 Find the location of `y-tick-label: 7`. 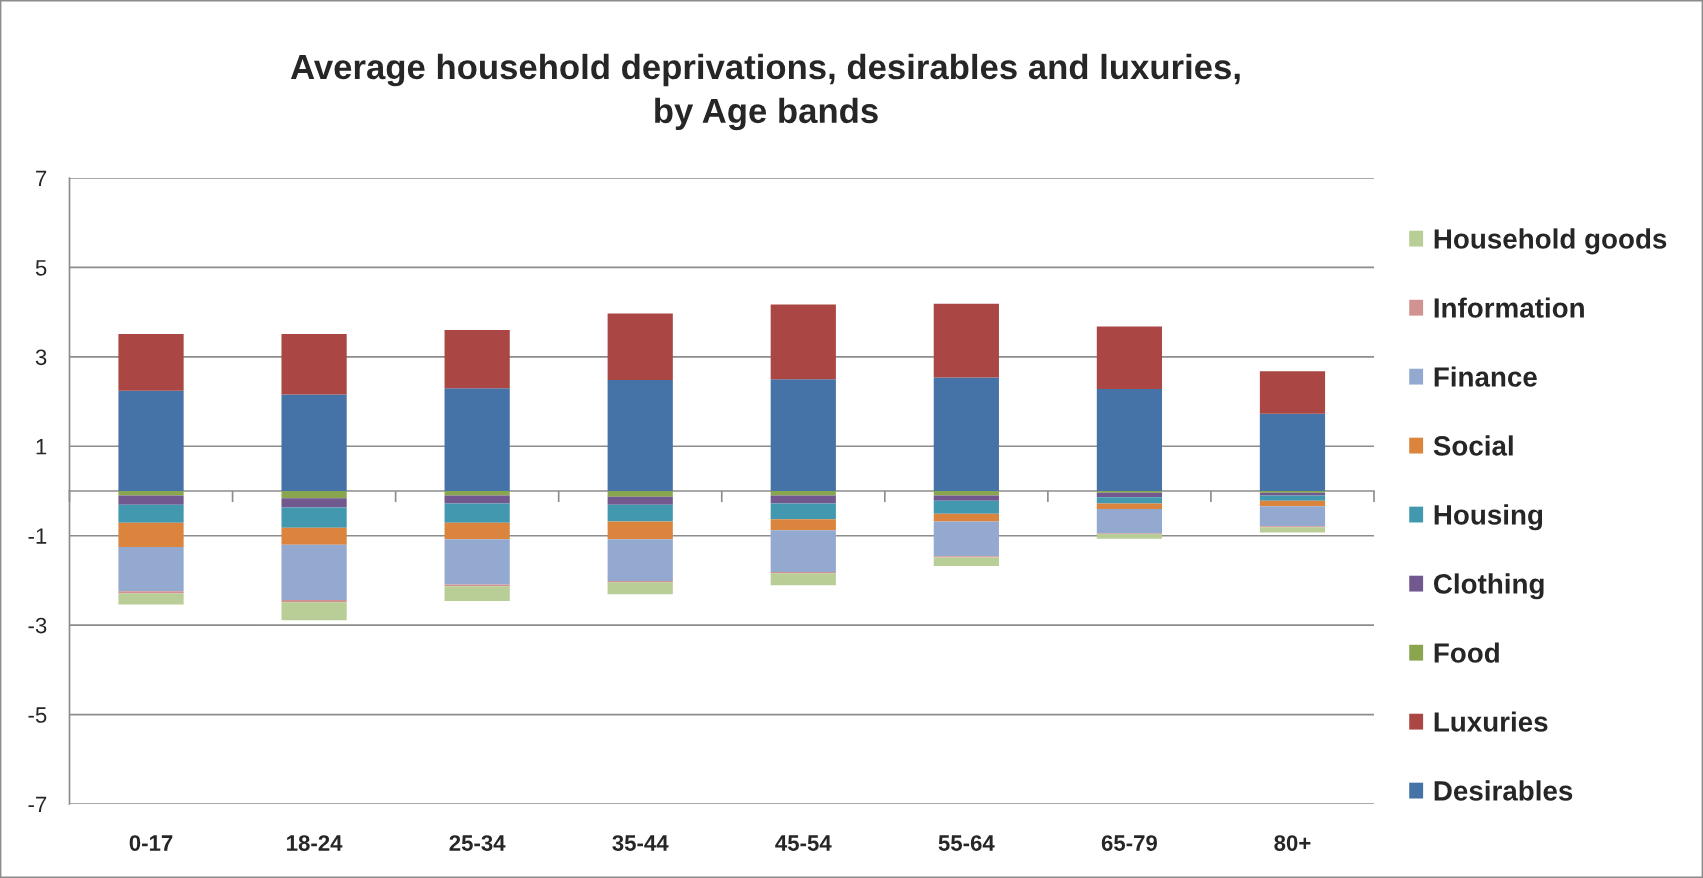

y-tick-label: 7 is located at coordinates (41, 178).